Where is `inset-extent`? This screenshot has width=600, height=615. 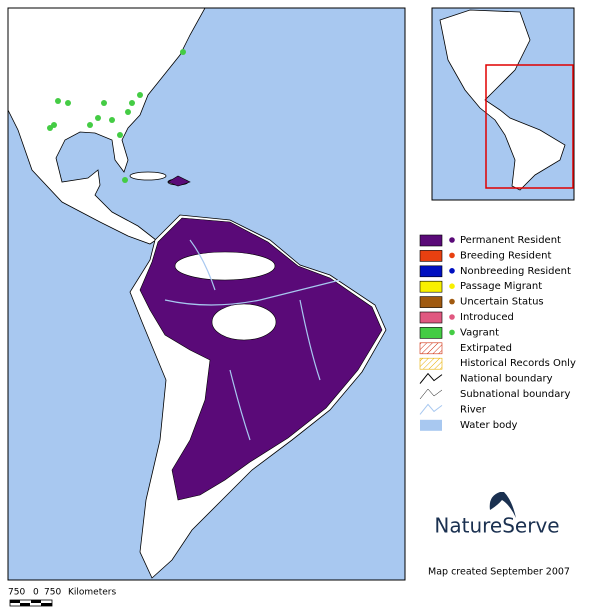 inset-extent is located at coordinates (529, 126).